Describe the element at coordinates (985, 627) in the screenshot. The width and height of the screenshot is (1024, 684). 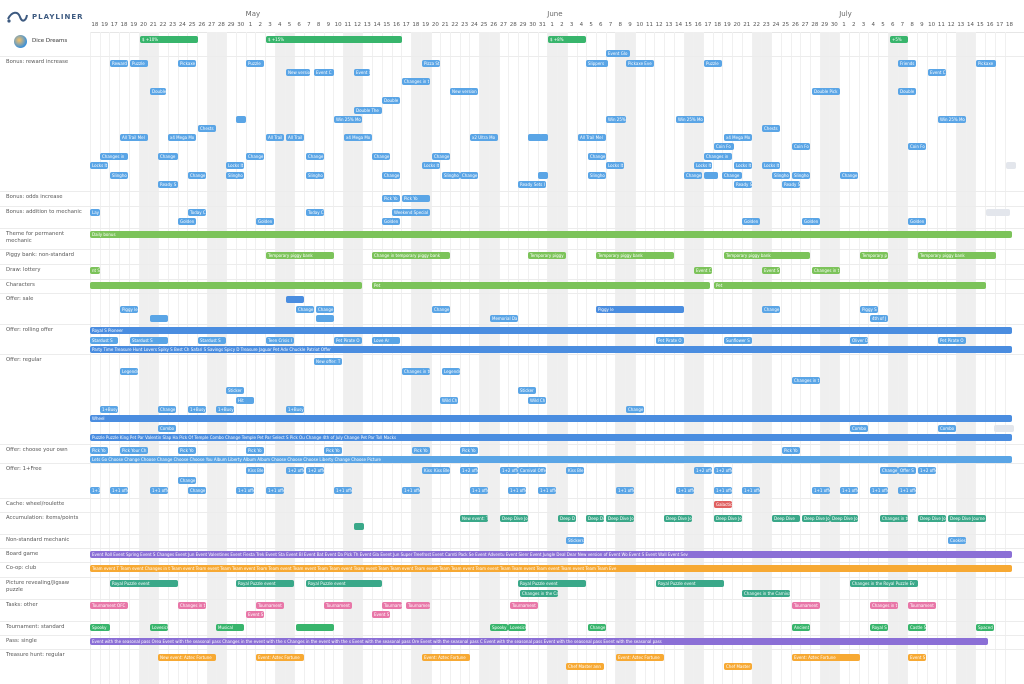
I see `event-bar: Spaced` at that location.